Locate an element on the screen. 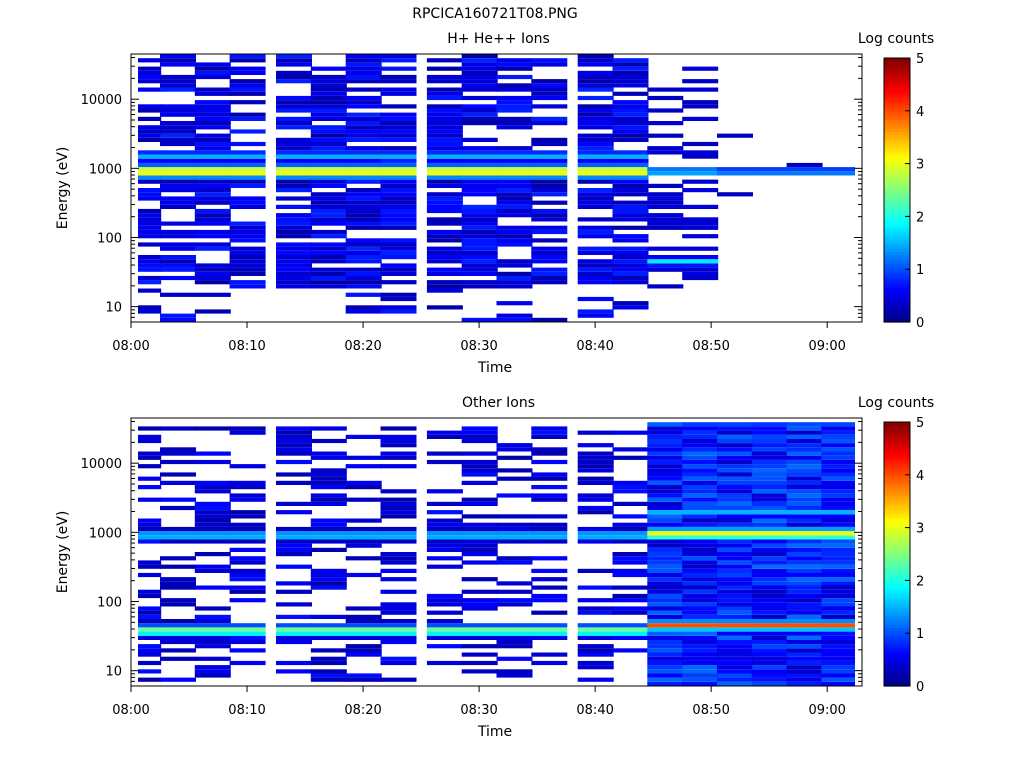  x-axis-label: Time is located at coordinates (494, 368).